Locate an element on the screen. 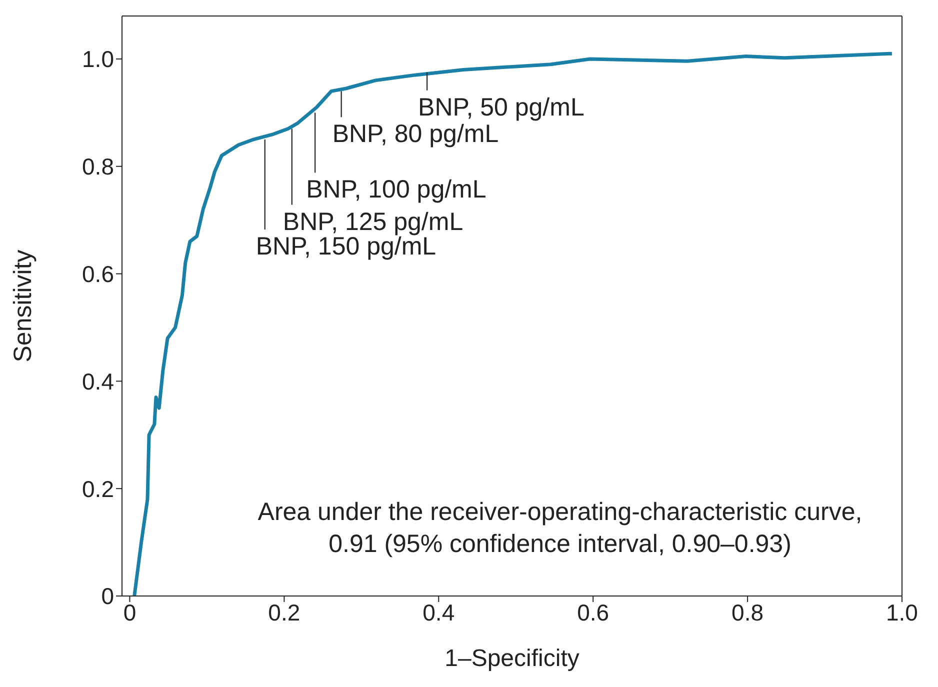 The width and height of the screenshot is (938, 687). y-axis-title: Sensitivity is located at coordinates (22, 305).